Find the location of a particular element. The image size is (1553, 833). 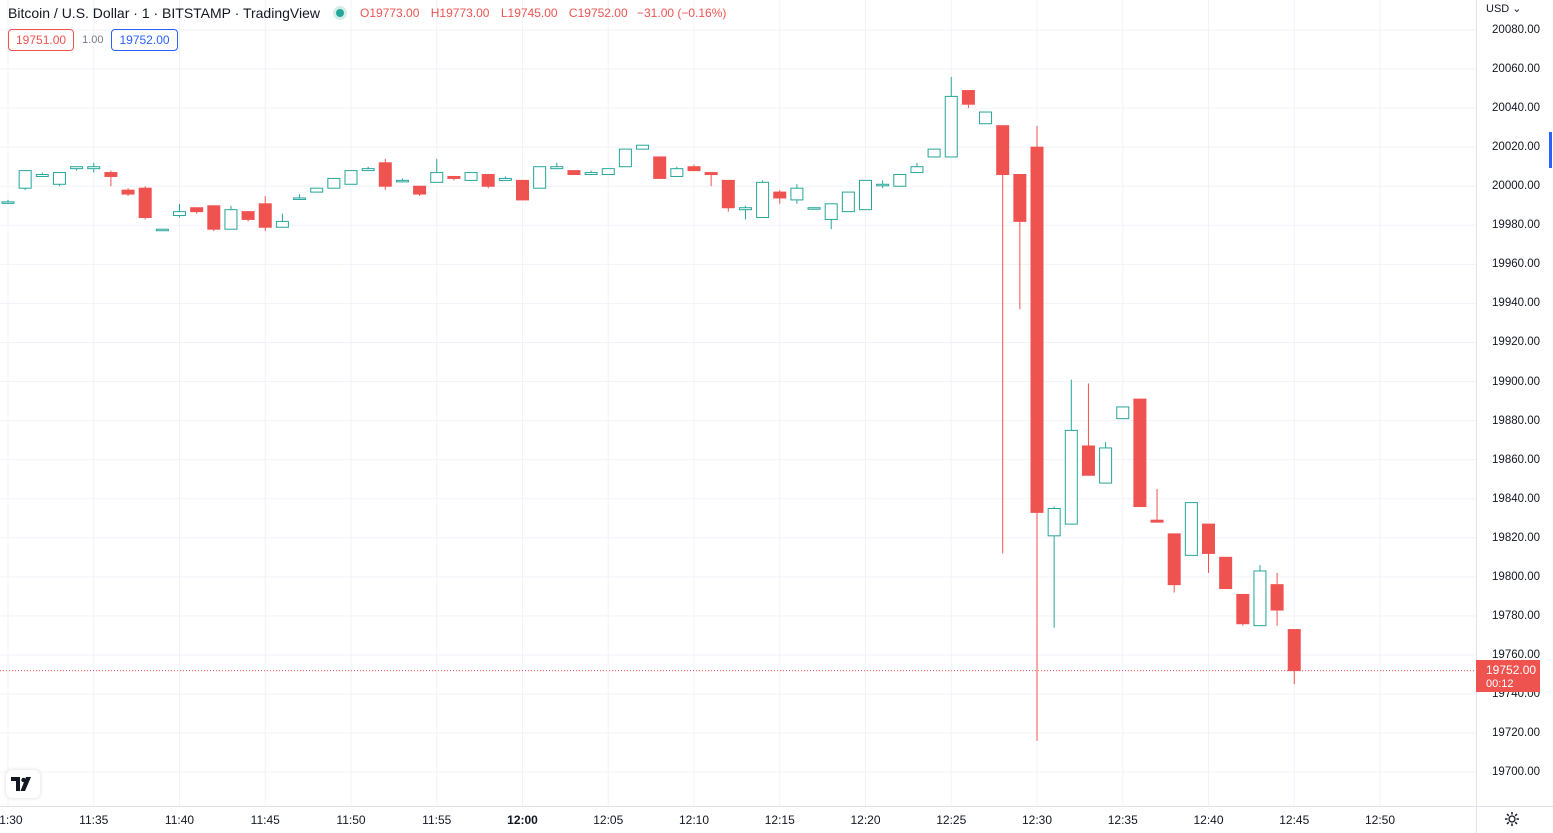

scroll-marker is located at coordinates (1550, 150).